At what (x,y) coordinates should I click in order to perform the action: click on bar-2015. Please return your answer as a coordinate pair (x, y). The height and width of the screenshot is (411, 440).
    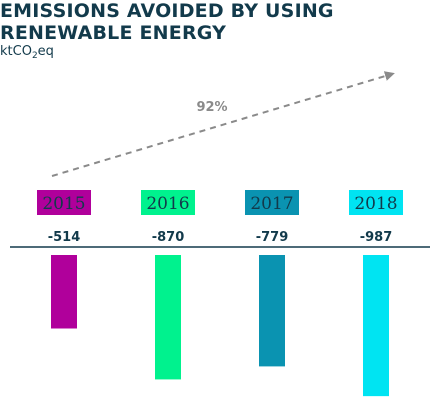
    Looking at the image, I should click on (64, 292).